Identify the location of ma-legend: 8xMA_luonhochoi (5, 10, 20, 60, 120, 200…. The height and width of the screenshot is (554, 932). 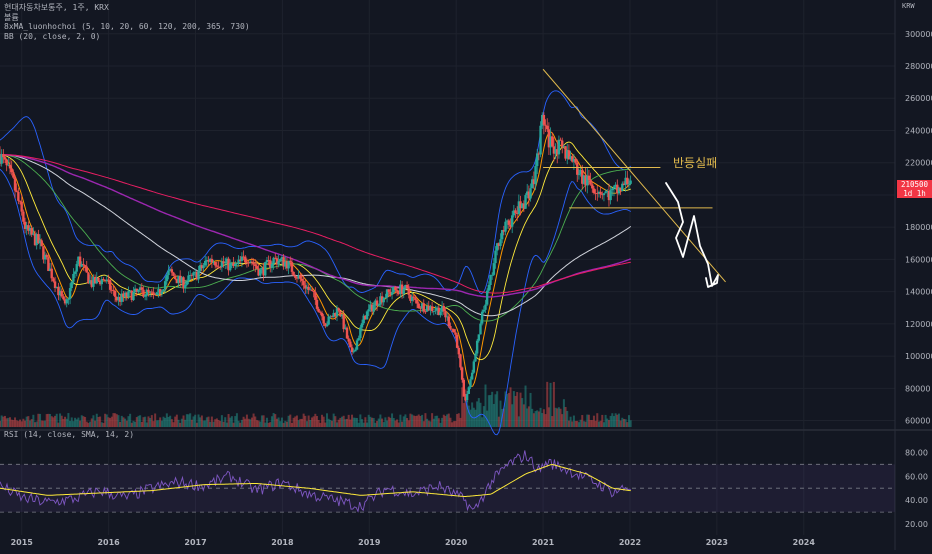
(127, 26).